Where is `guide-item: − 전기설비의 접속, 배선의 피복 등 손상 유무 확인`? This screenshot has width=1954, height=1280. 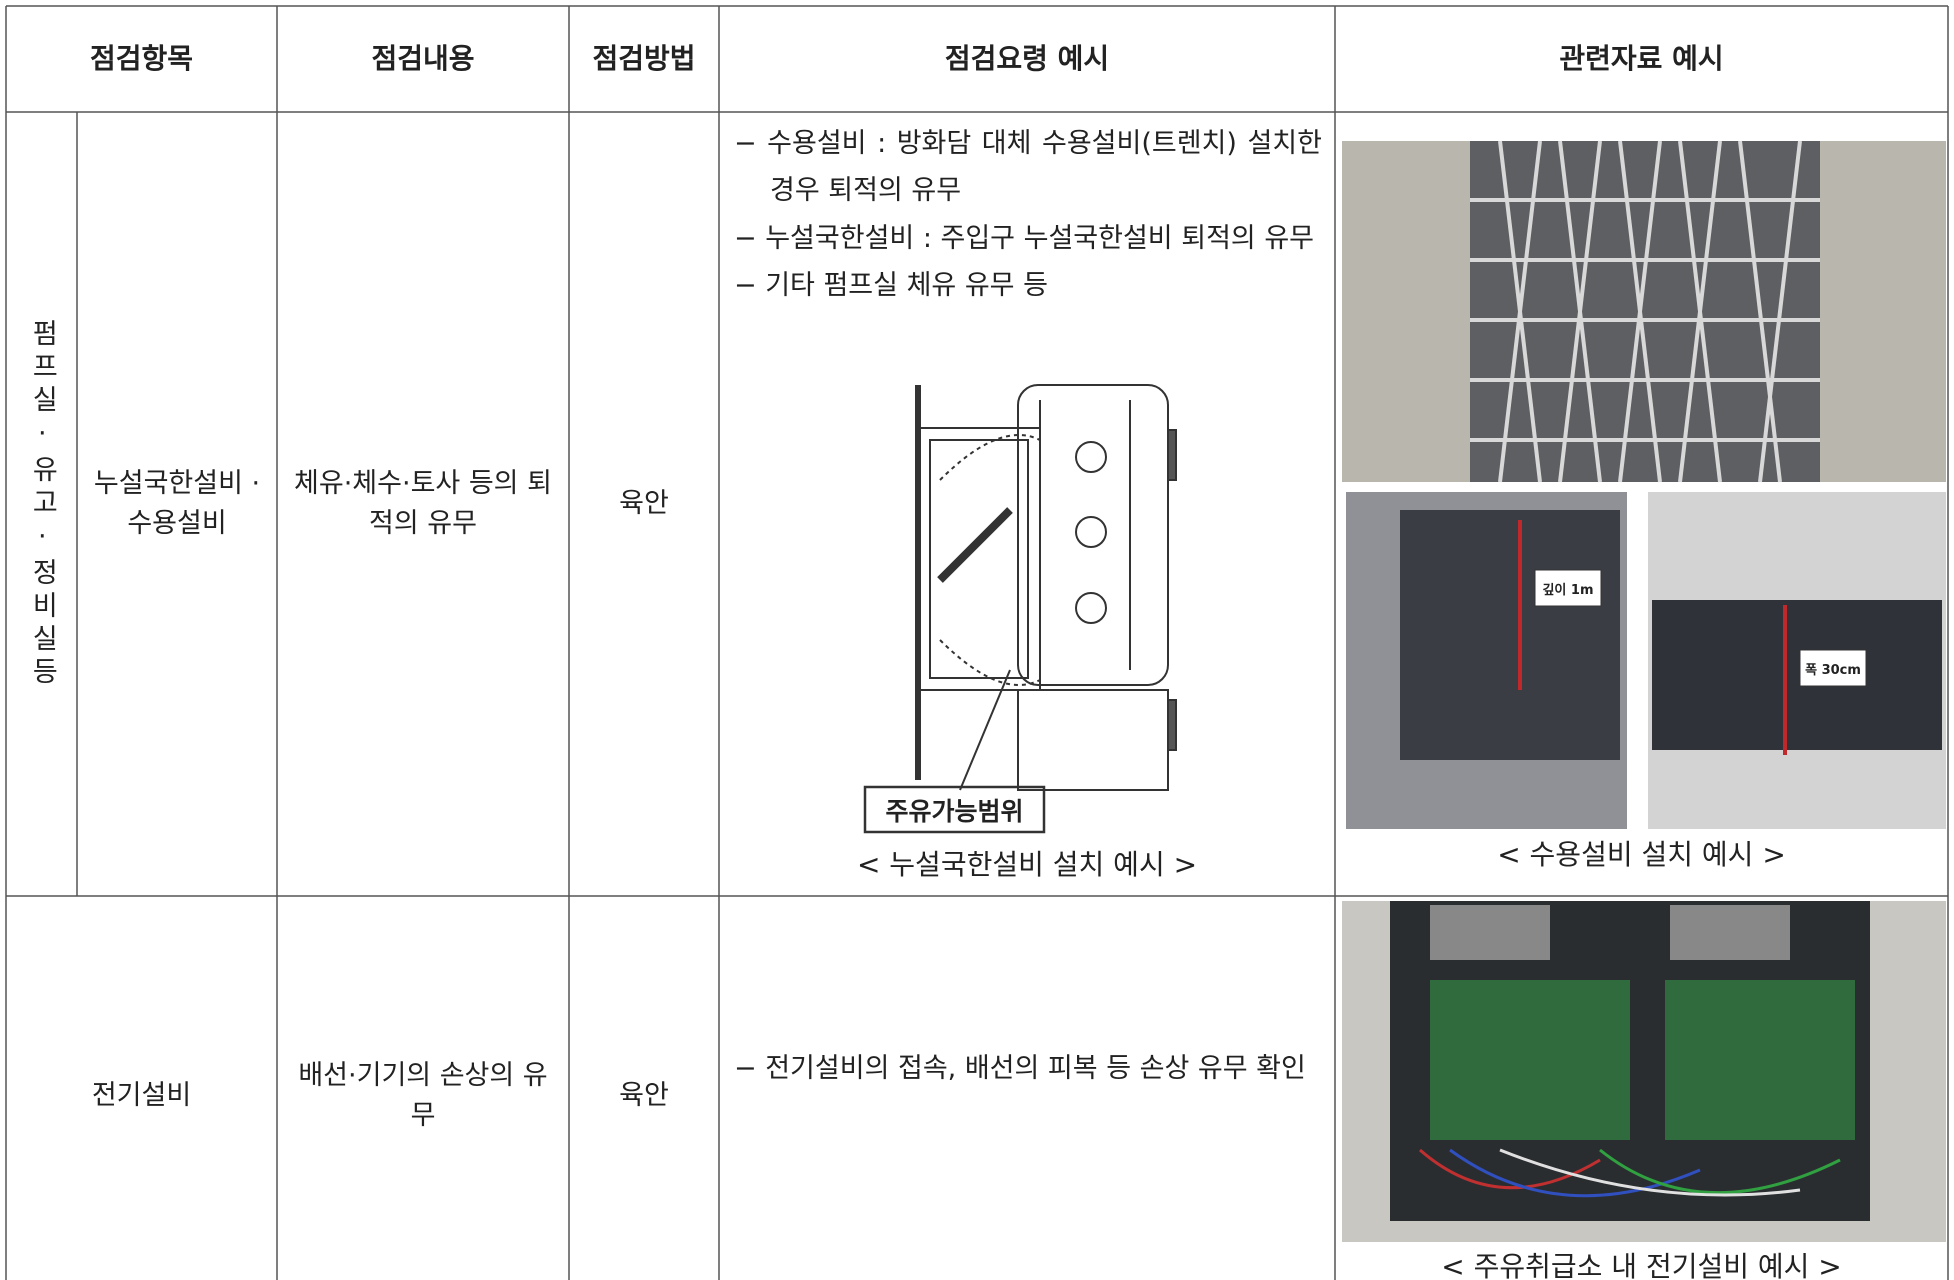 guide-item: − 전기설비의 접속, 배선의 피복 등 손상 유무 확인 is located at coordinates (1020, 1068).